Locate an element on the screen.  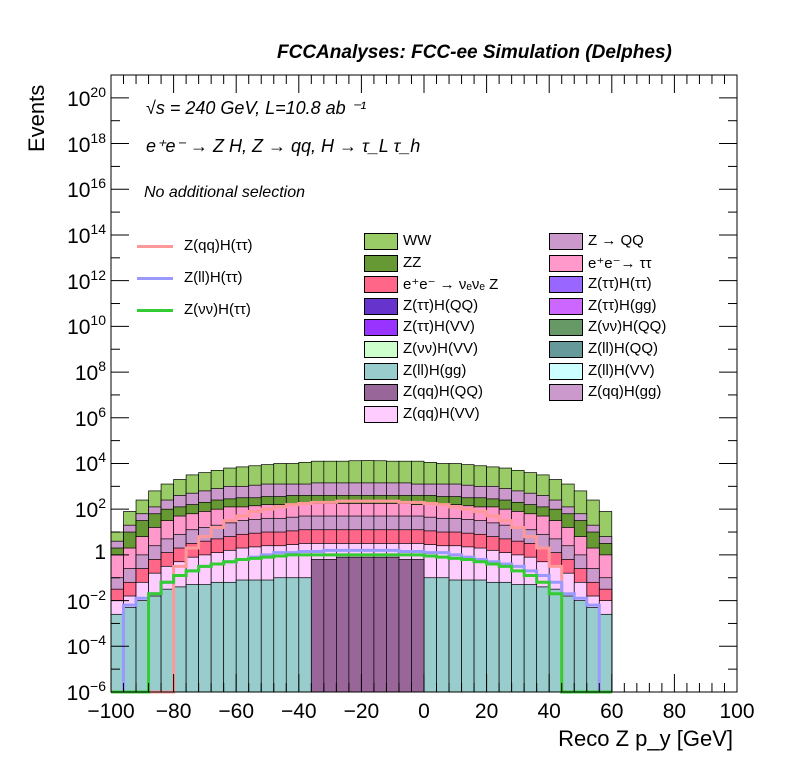
legend-label: Z(qq)H(VV) is located at coordinates (441, 413).